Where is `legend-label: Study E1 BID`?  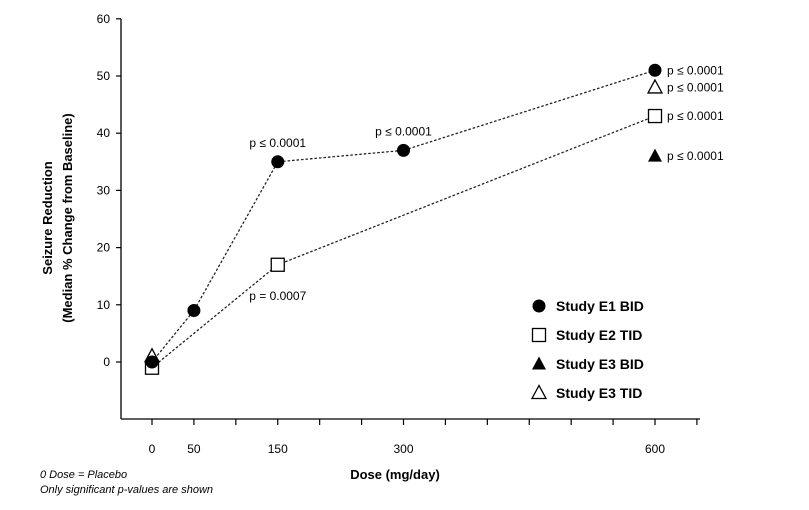
legend-label: Study E1 BID is located at coordinates (600, 306).